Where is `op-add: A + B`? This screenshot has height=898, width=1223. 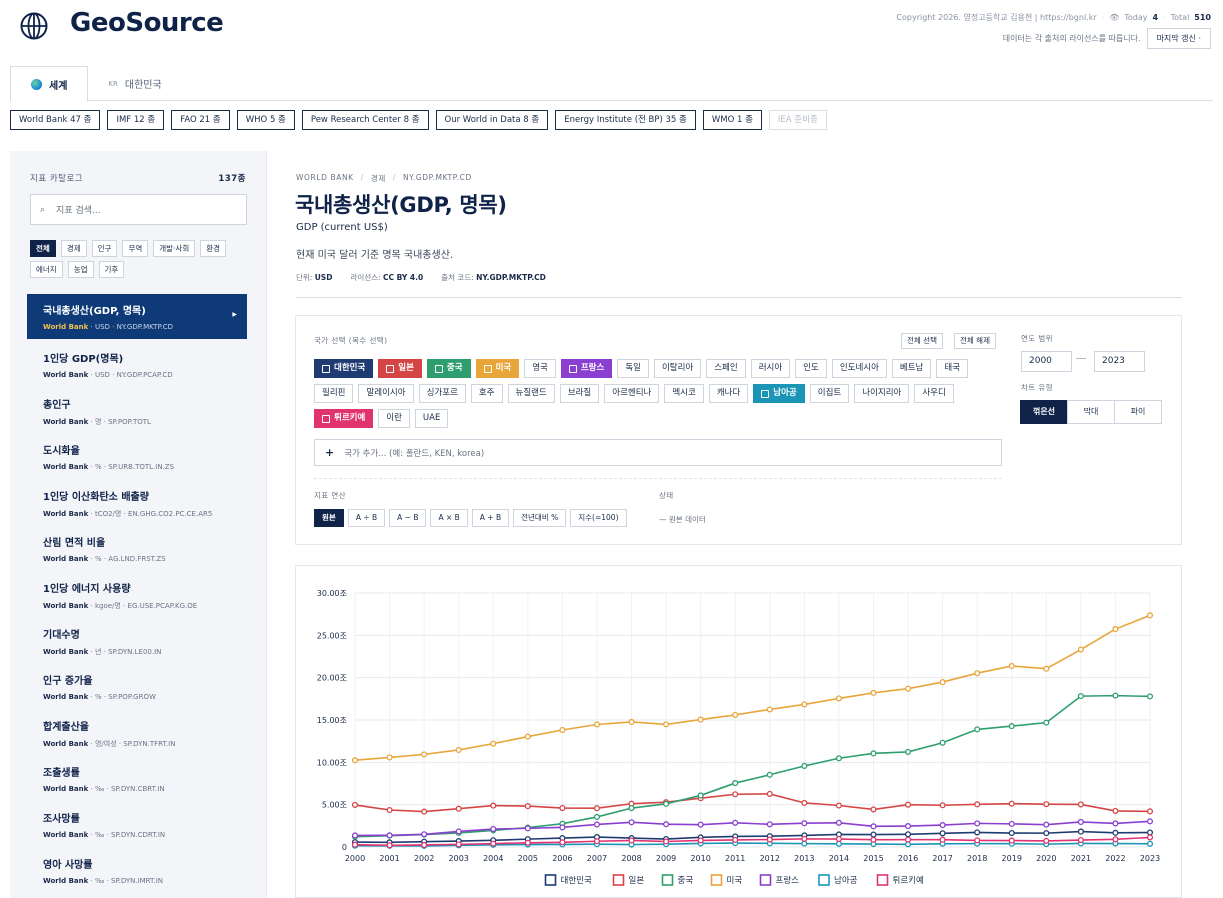
op-add: A + B is located at coordinates (490, 518).